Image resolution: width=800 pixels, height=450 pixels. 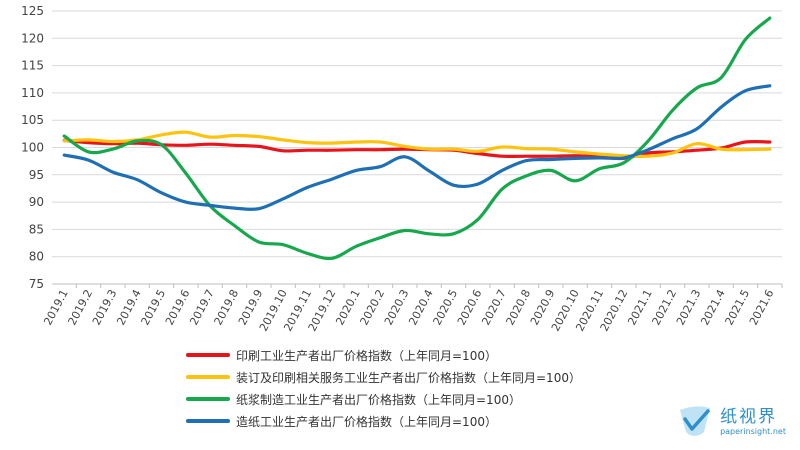 What do you see at coordinates (36, 202) in the screenshot?
I see `y-tick-label: 90` at bounding box center [36, 202].